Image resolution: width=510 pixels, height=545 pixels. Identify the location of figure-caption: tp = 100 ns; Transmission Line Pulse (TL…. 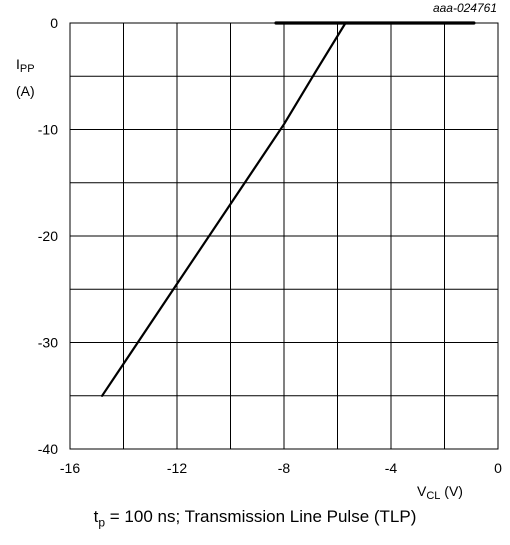
(255, 518).